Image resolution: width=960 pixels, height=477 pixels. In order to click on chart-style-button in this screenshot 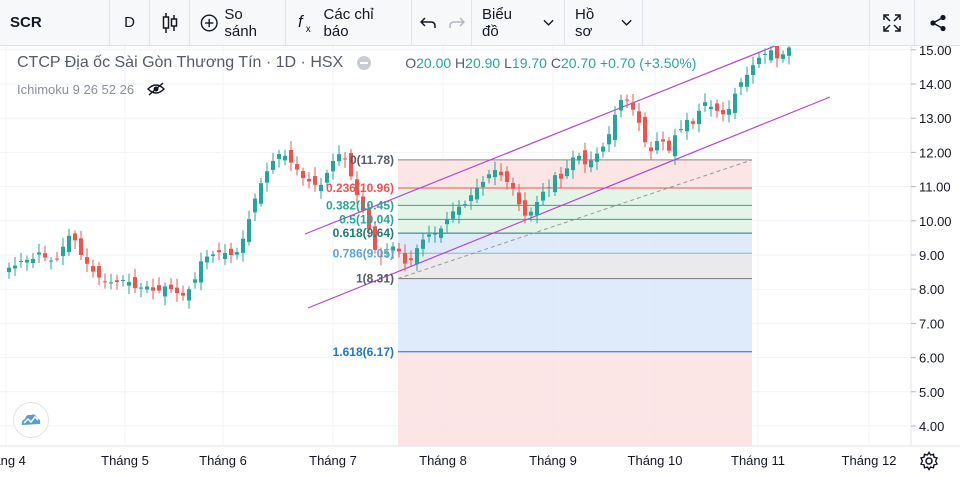, I will do `click(170, 23)`.